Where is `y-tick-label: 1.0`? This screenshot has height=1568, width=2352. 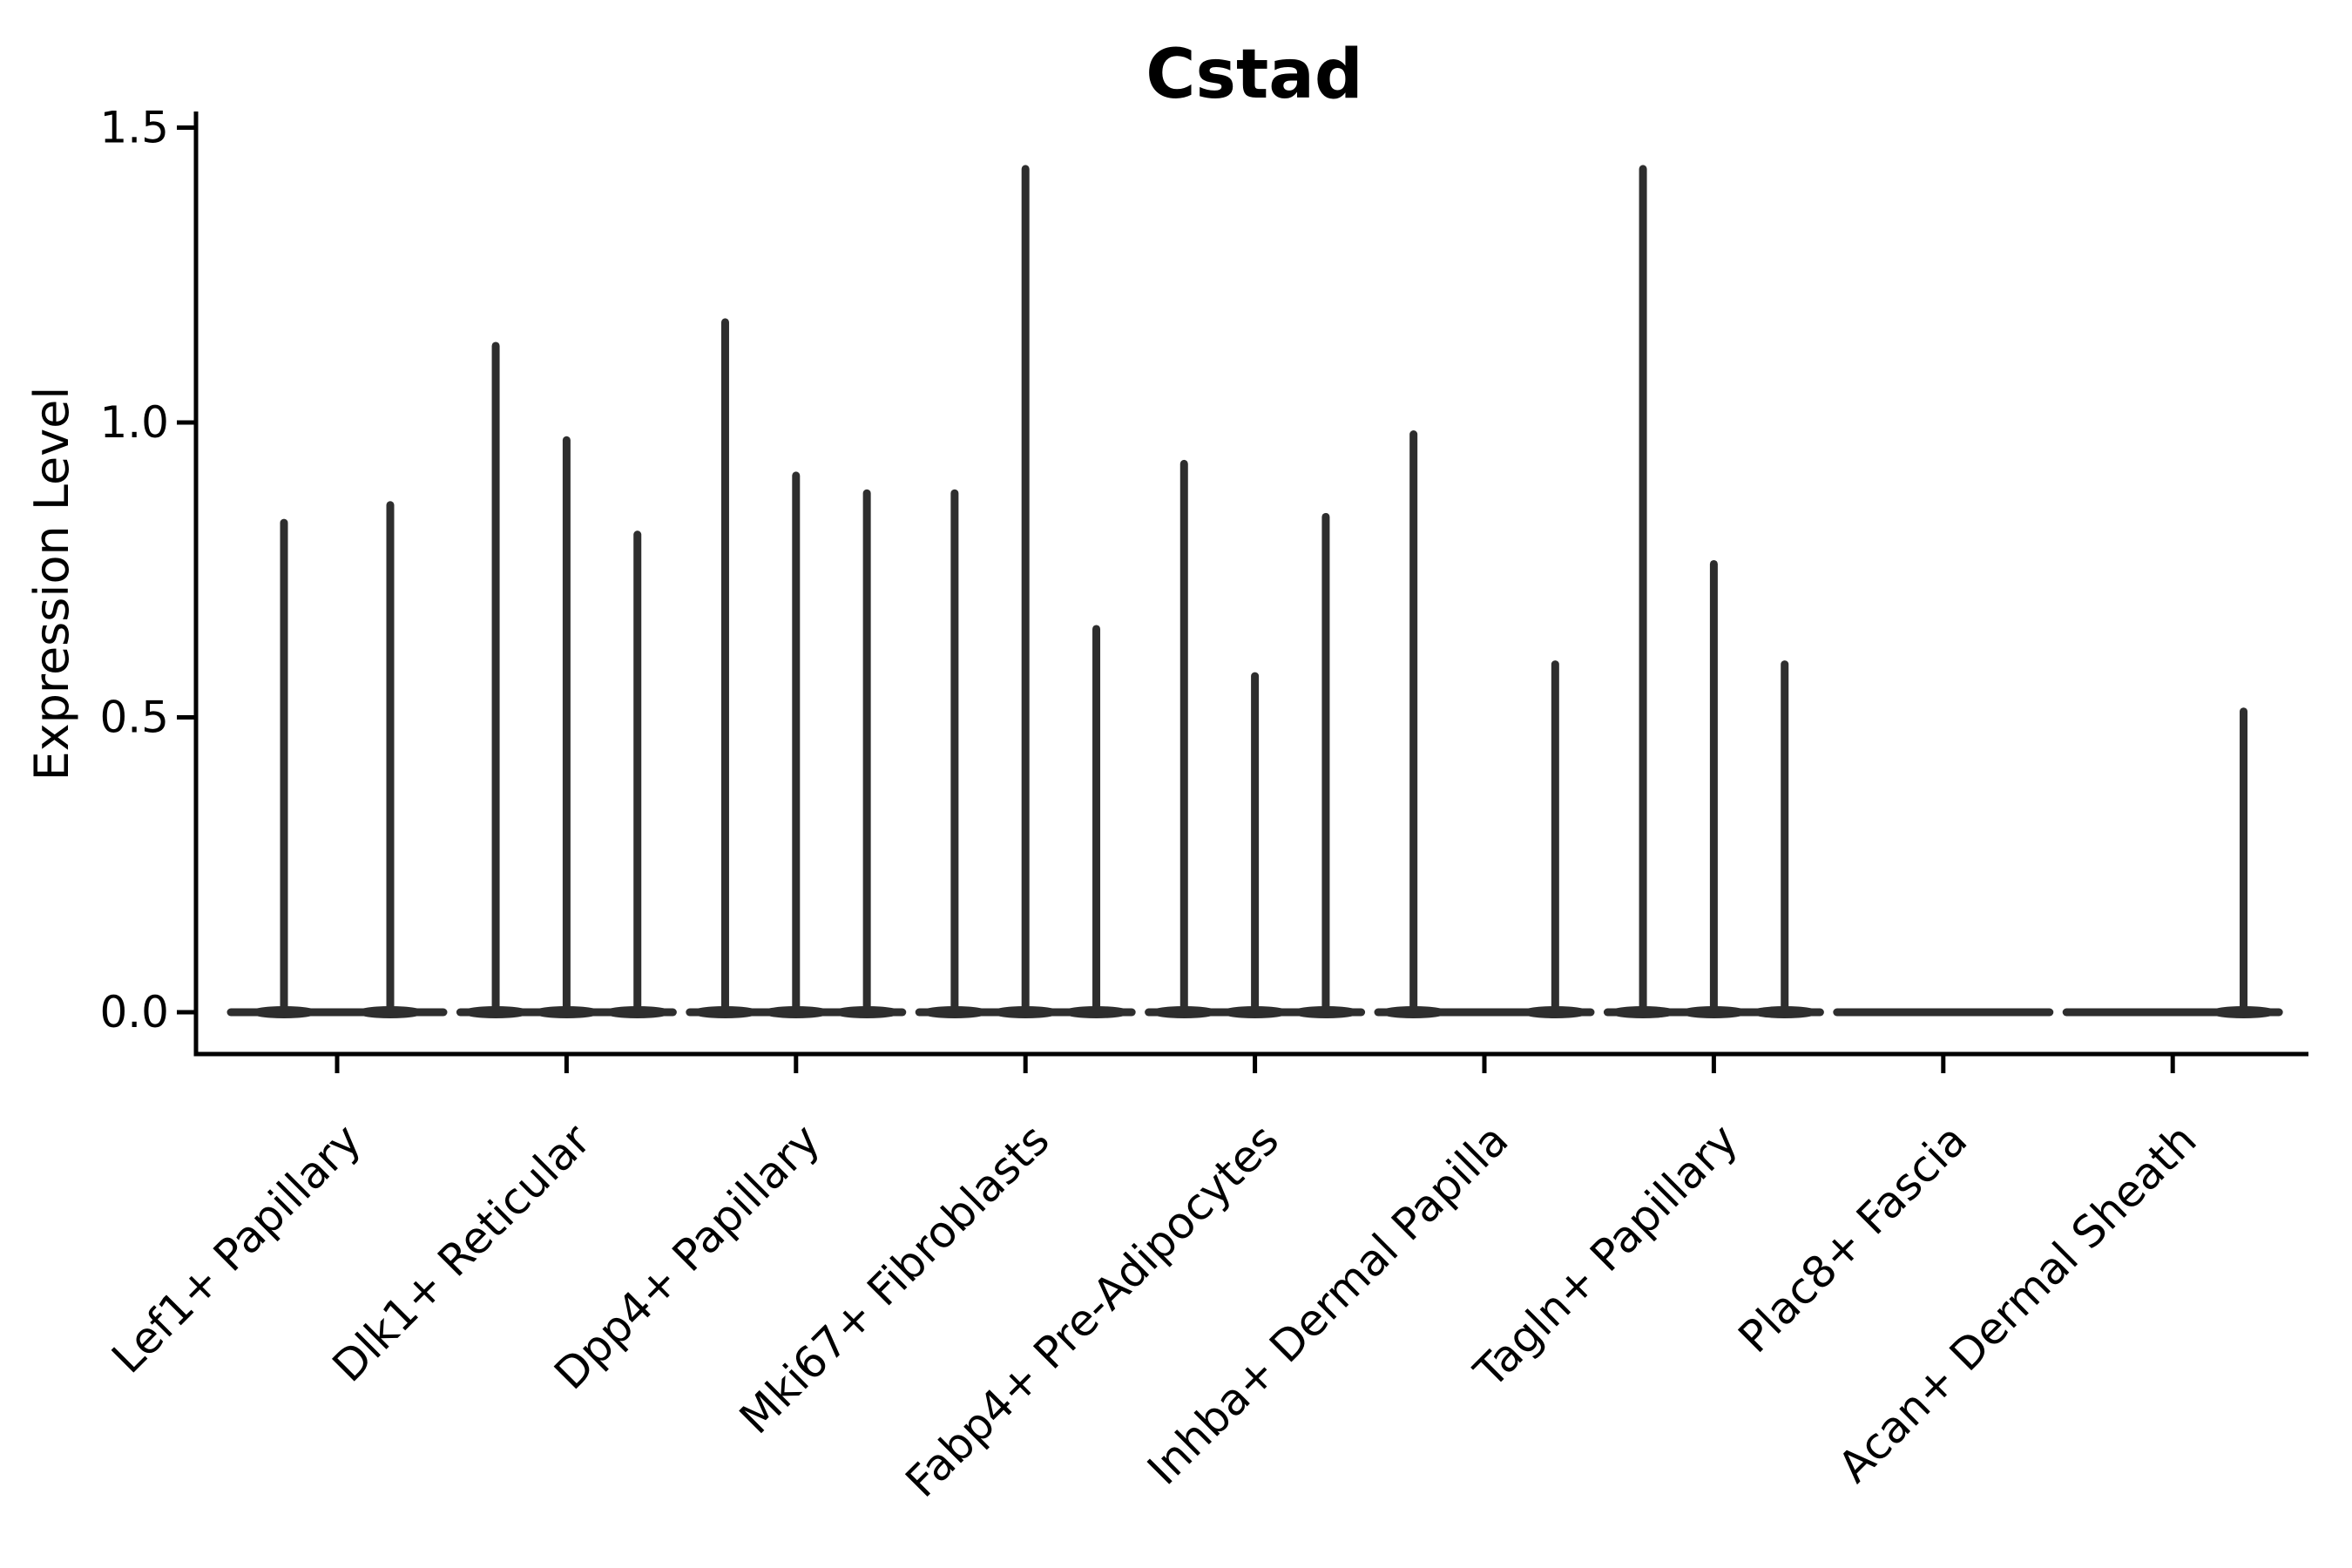
y-tick-label: 1.0 is located at coordinates (134, 422).